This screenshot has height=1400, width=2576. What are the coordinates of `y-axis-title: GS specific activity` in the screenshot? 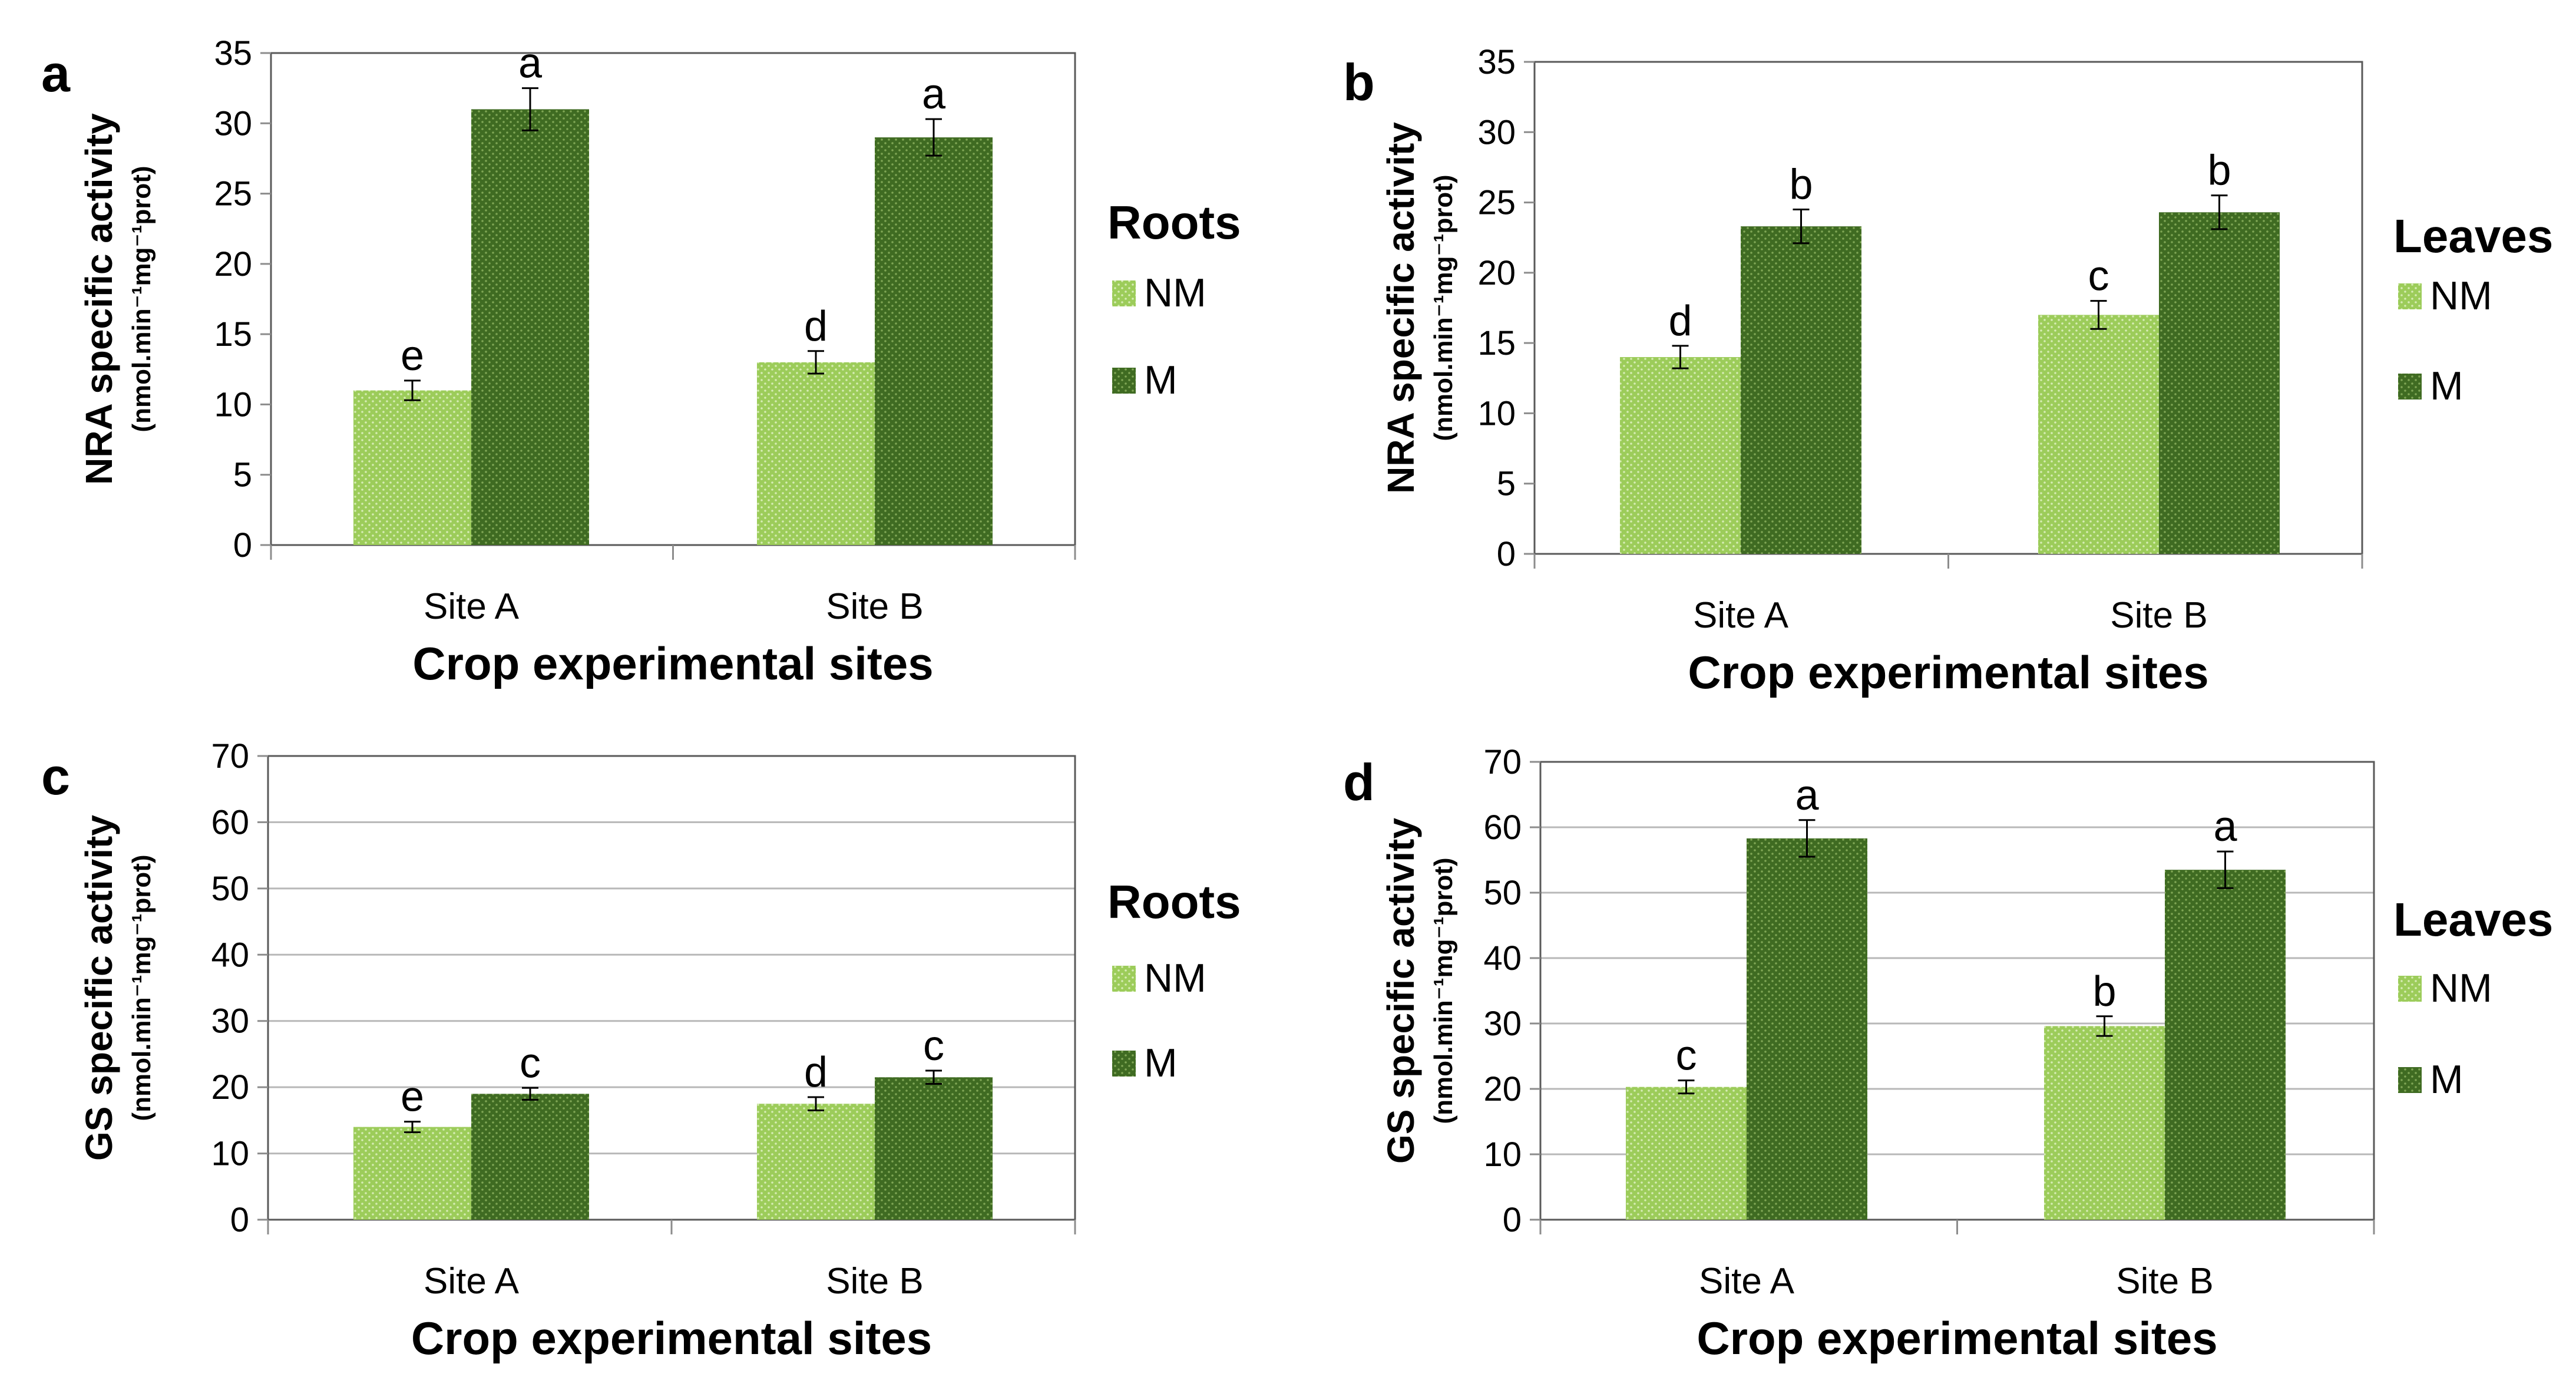 It's located at (1401, 991).